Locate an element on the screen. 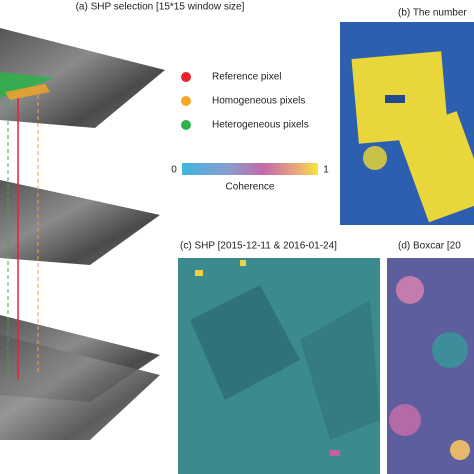 This screenshot has width=474, height=474. legend-label: Reference pixel is located at coordinates (246, 77).